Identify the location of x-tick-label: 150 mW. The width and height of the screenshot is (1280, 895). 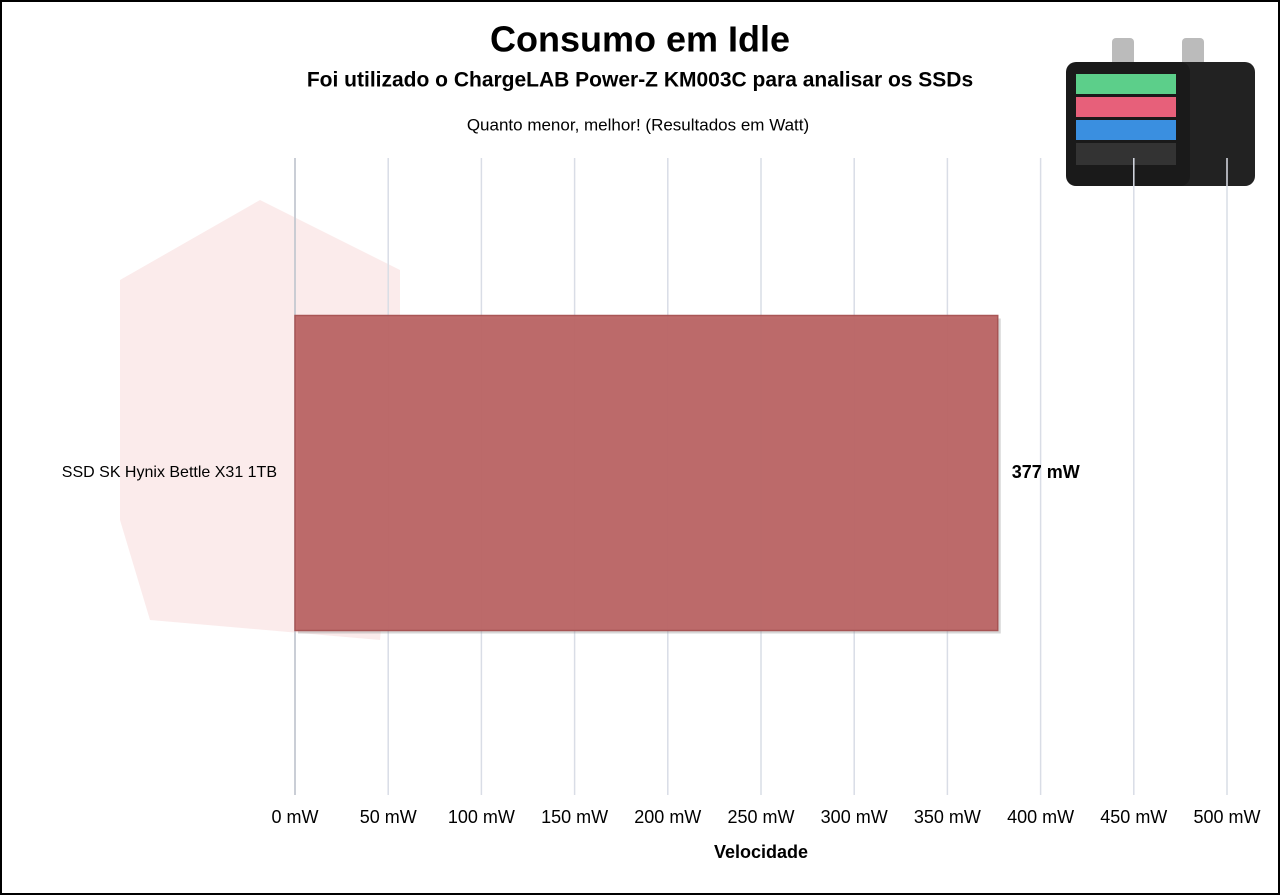
(574, 817).